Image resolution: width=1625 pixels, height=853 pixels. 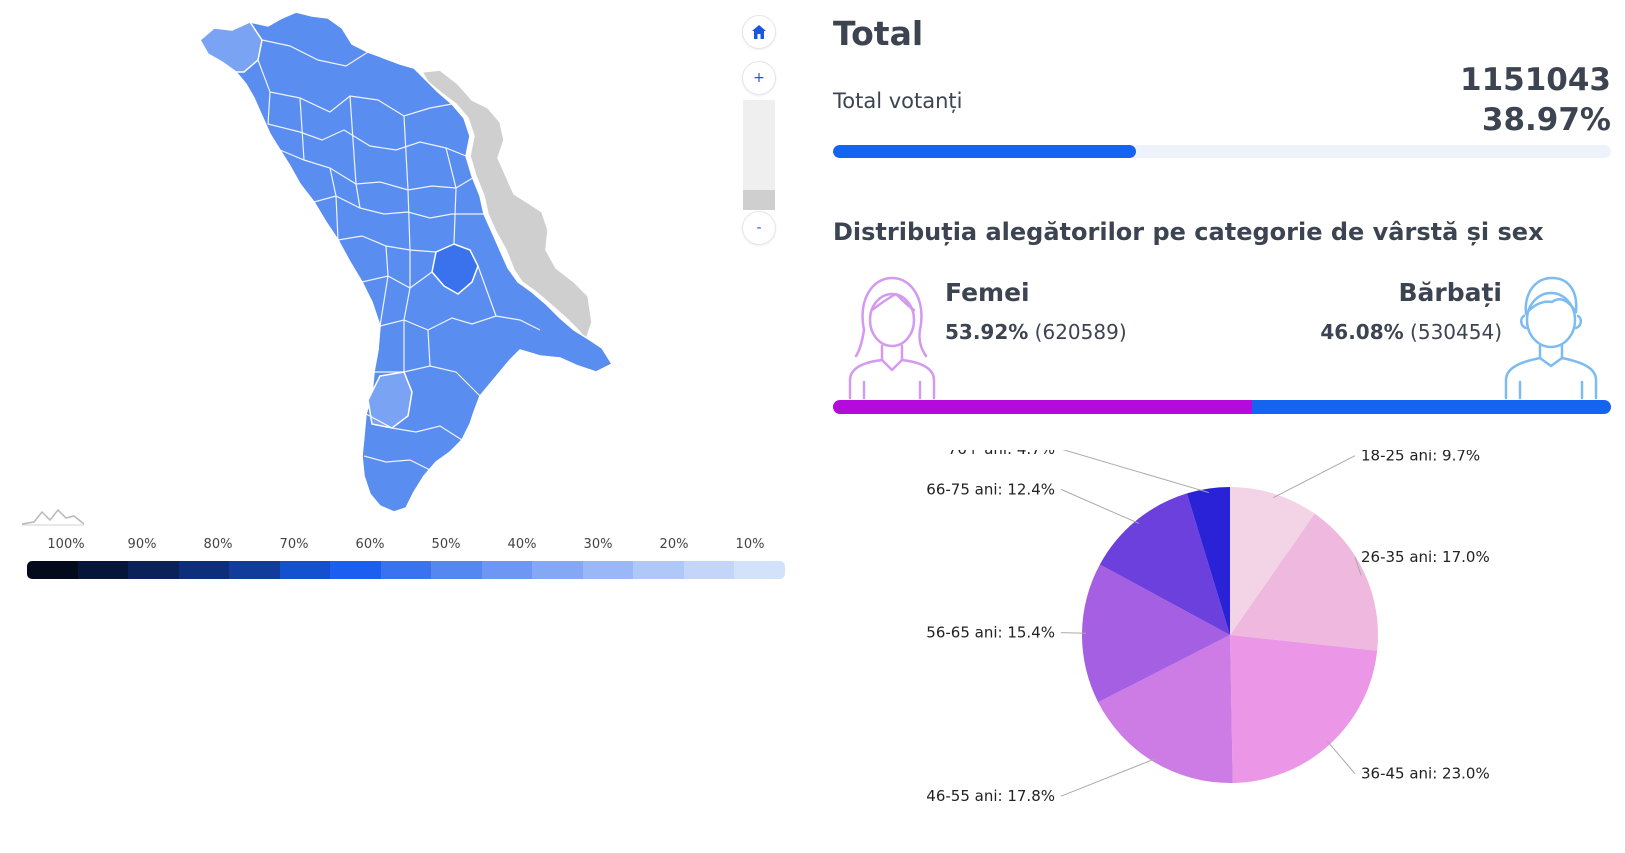 What do you see at coordinates (1362, 332) in the screenshot?
I see `male-percent: 46.08%` at bounding box center [1362, 332].